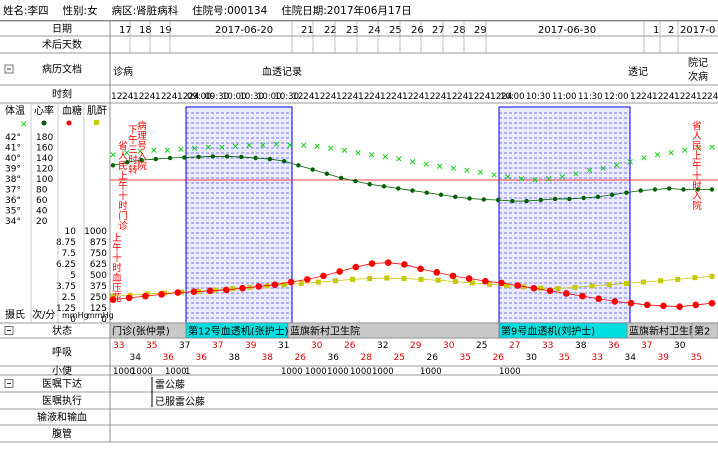 This screenshot has height=461, width=718. What do you see at coordinates (123, 71) in the screenshot?
I see `record-clinic: 诊病` at bounding box center [123, 71].